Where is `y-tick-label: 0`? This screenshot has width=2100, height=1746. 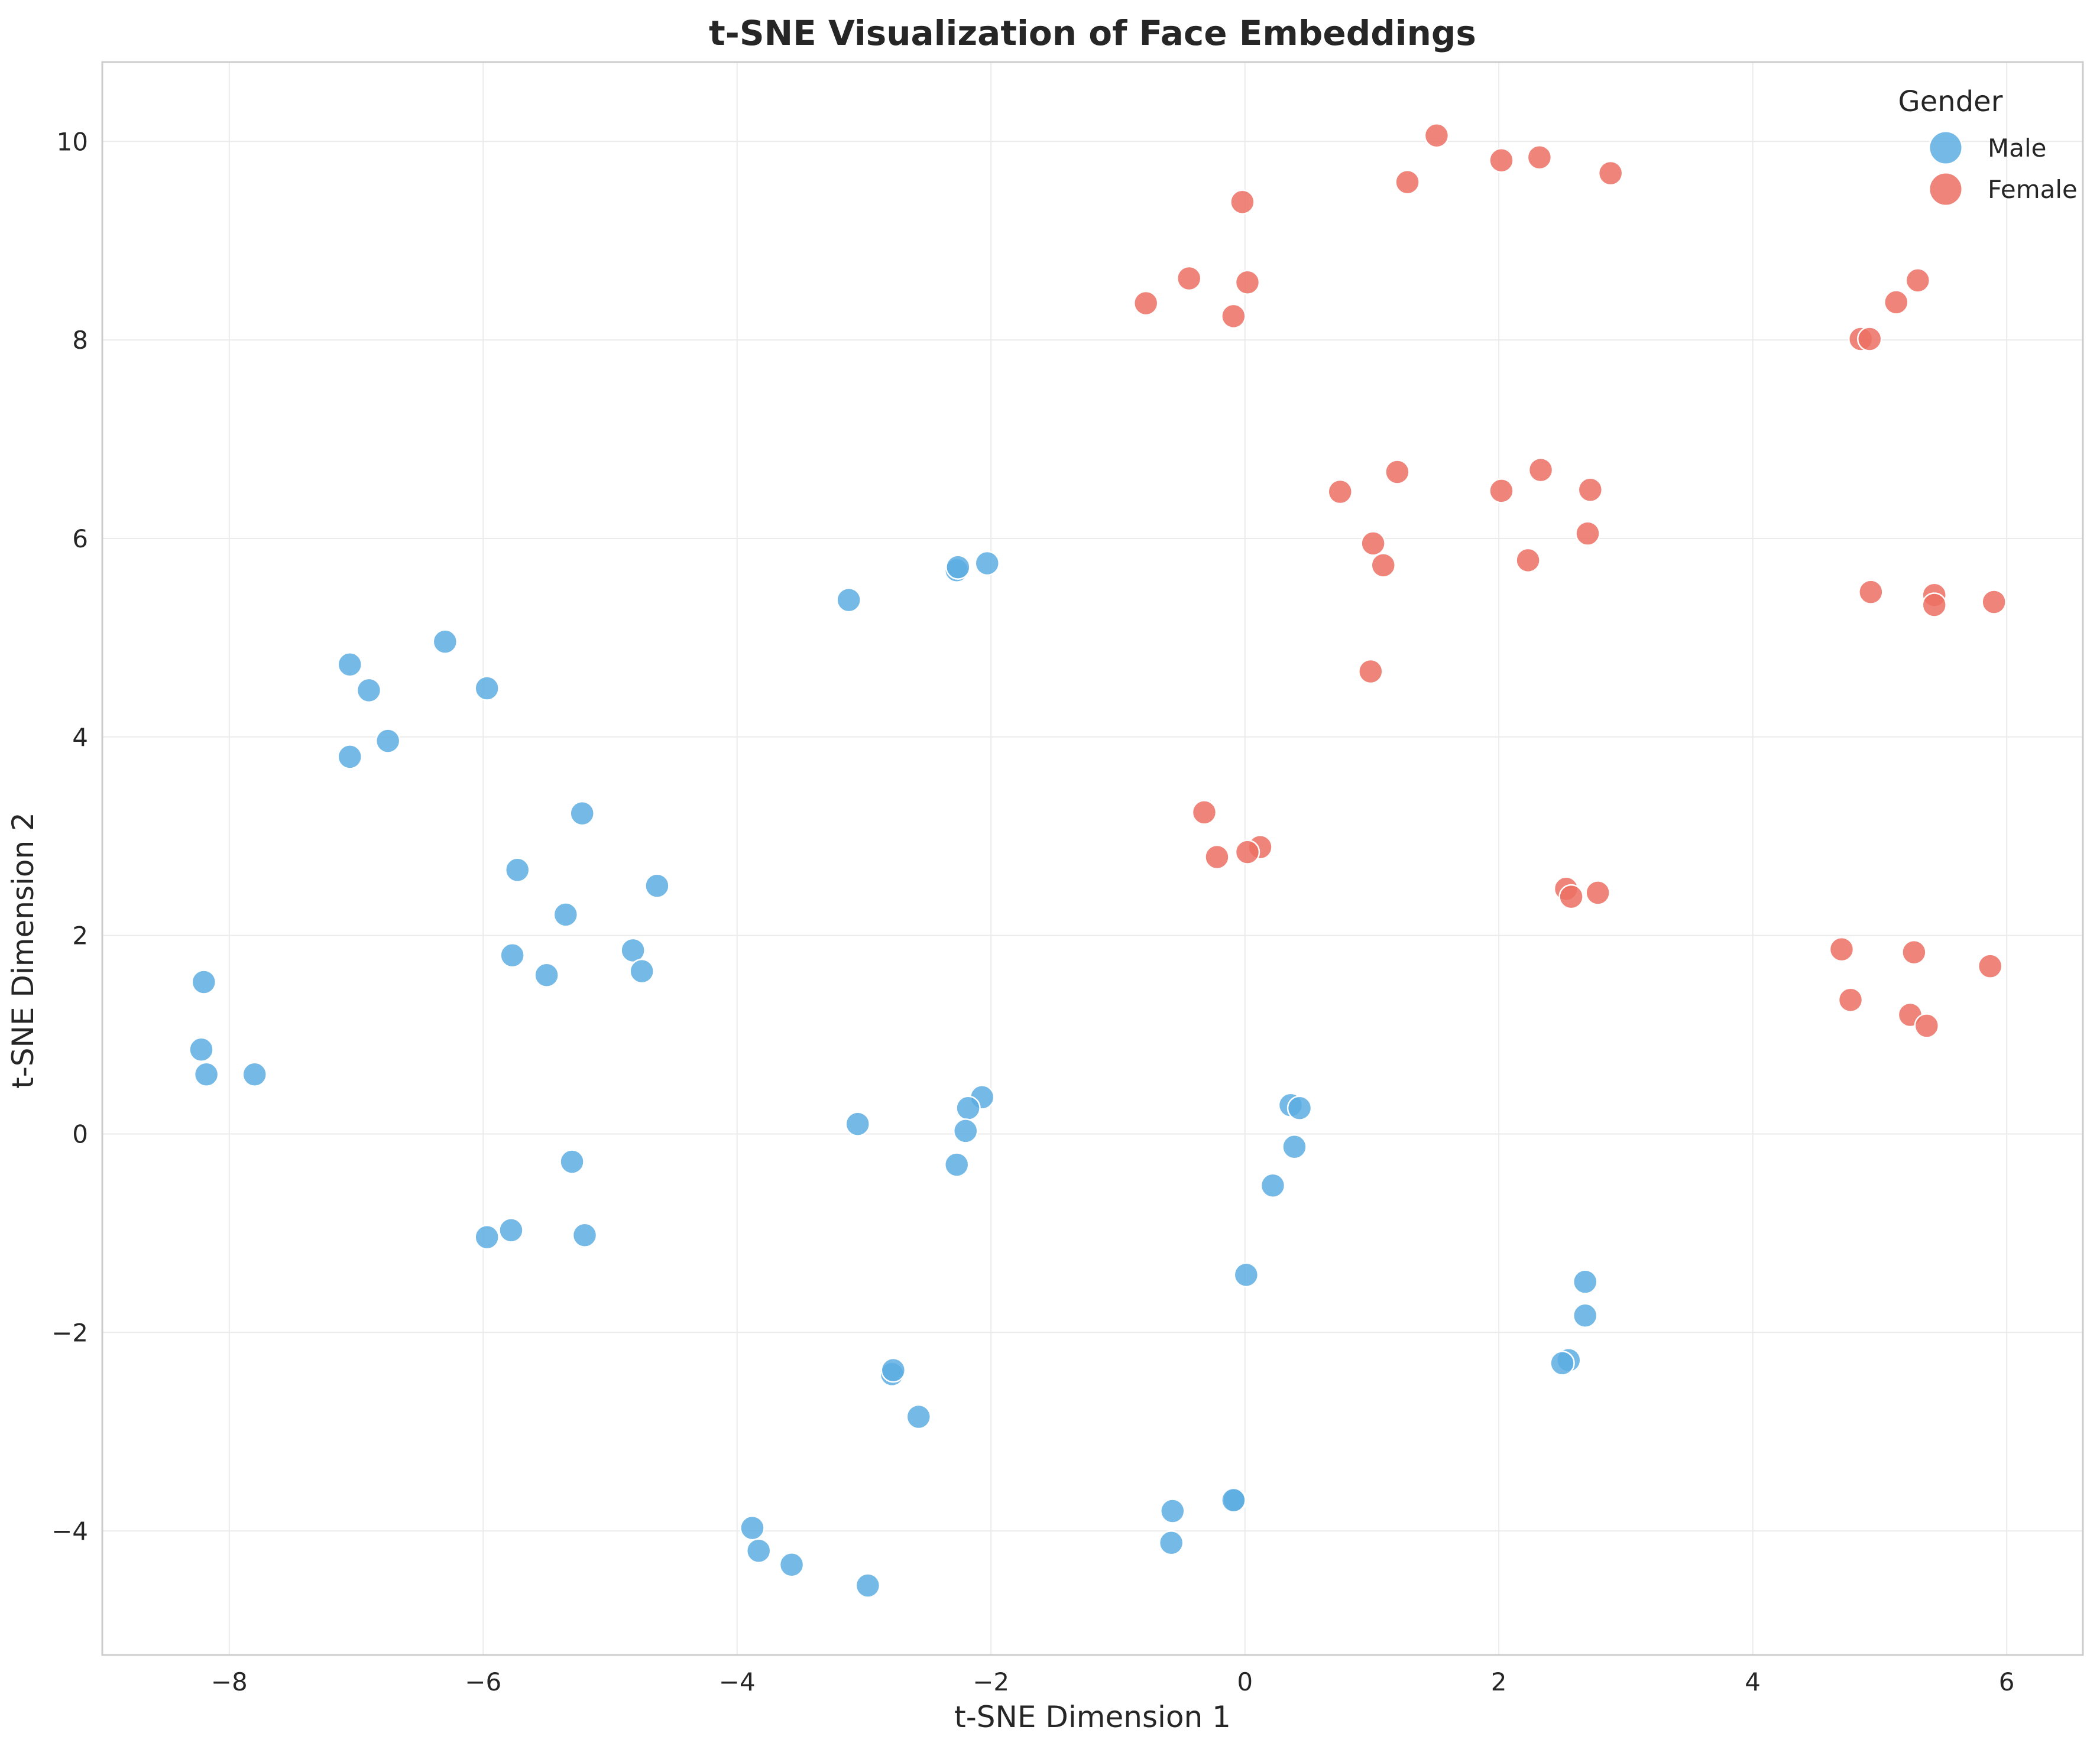
y-tick-label: 0 is located at coordinates (80, 1133).